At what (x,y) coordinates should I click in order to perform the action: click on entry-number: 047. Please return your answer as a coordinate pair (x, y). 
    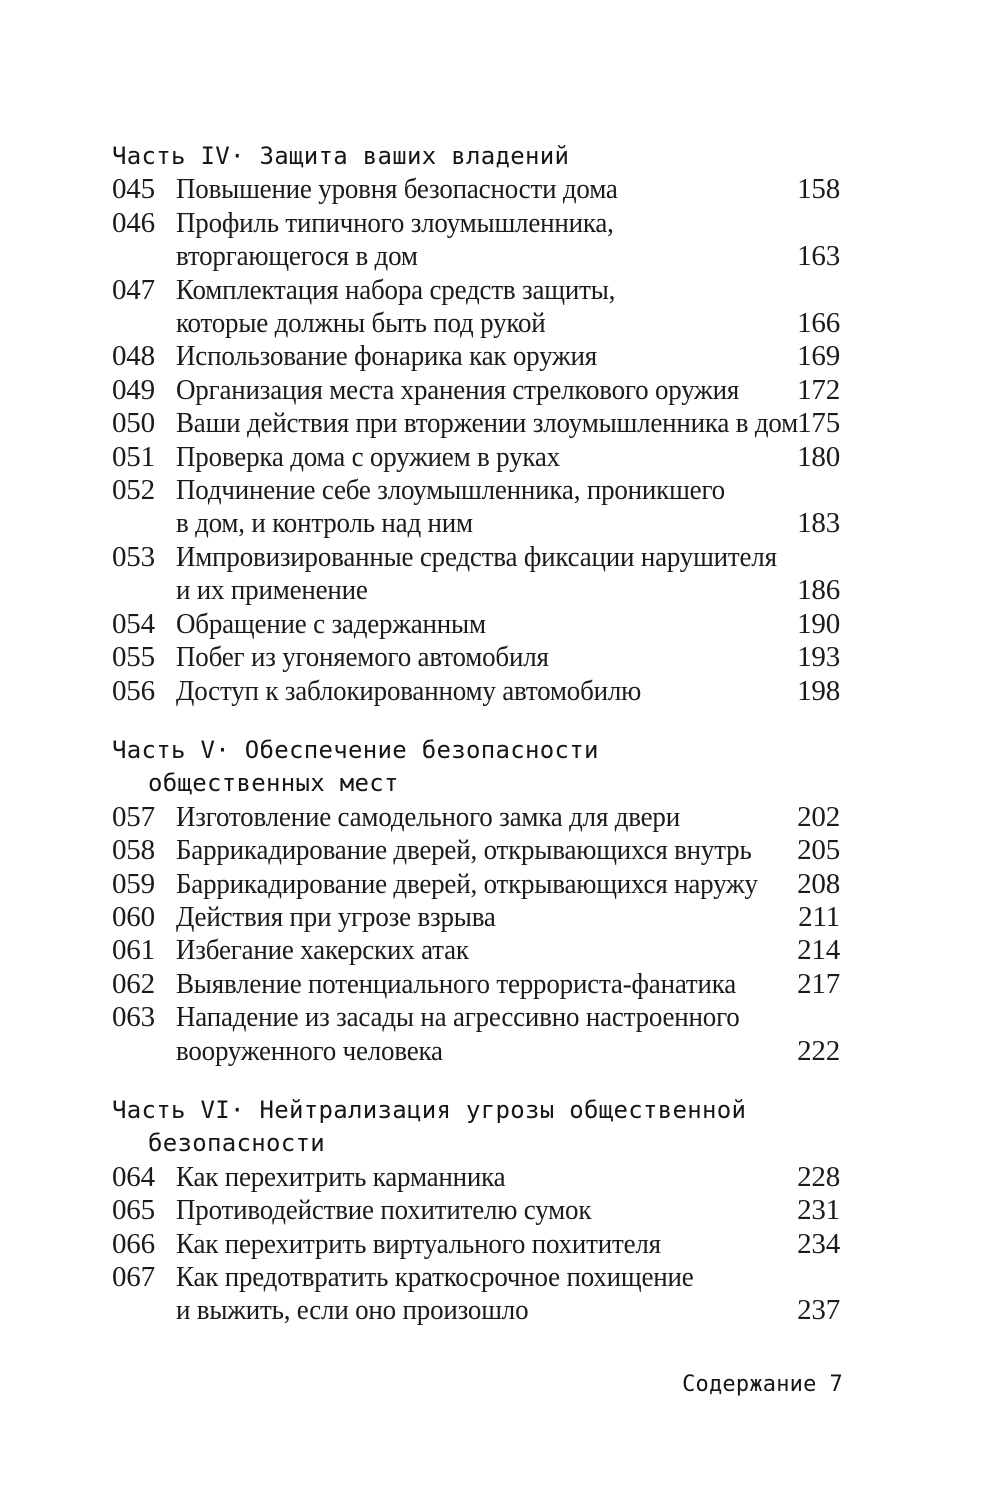
    Looking at the image, I should click on (133, 289).